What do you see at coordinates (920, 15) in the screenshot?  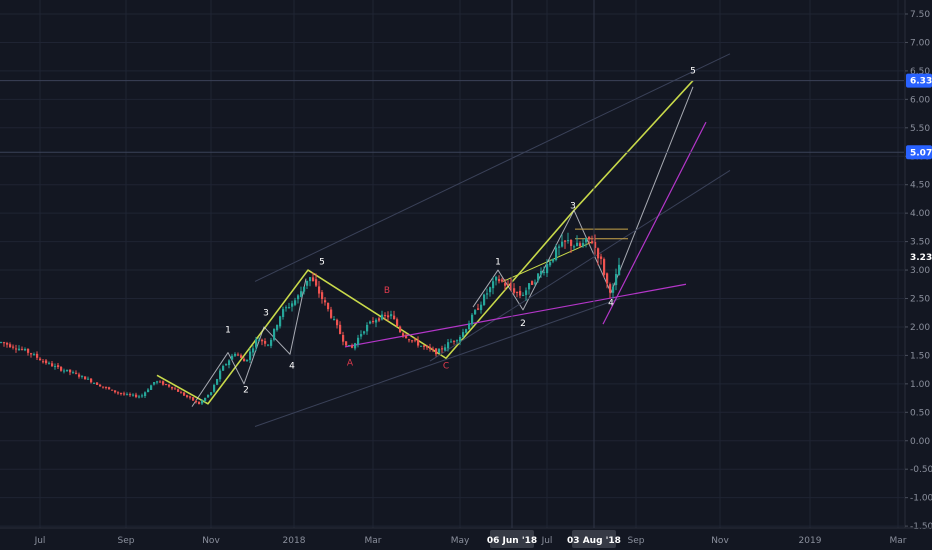 I see `y-tick-label: 7.50` at bounding box center [920, 15].